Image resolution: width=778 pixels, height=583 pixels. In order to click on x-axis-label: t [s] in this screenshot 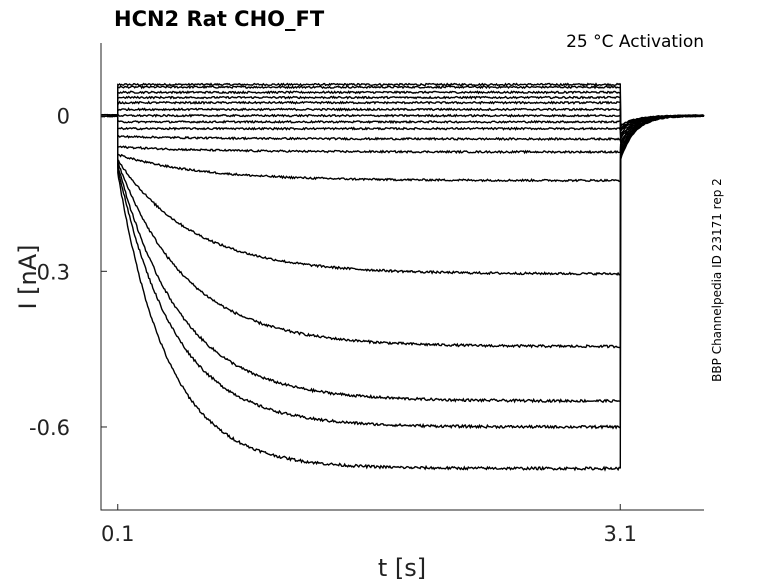, I will do `click(402, 568)`.